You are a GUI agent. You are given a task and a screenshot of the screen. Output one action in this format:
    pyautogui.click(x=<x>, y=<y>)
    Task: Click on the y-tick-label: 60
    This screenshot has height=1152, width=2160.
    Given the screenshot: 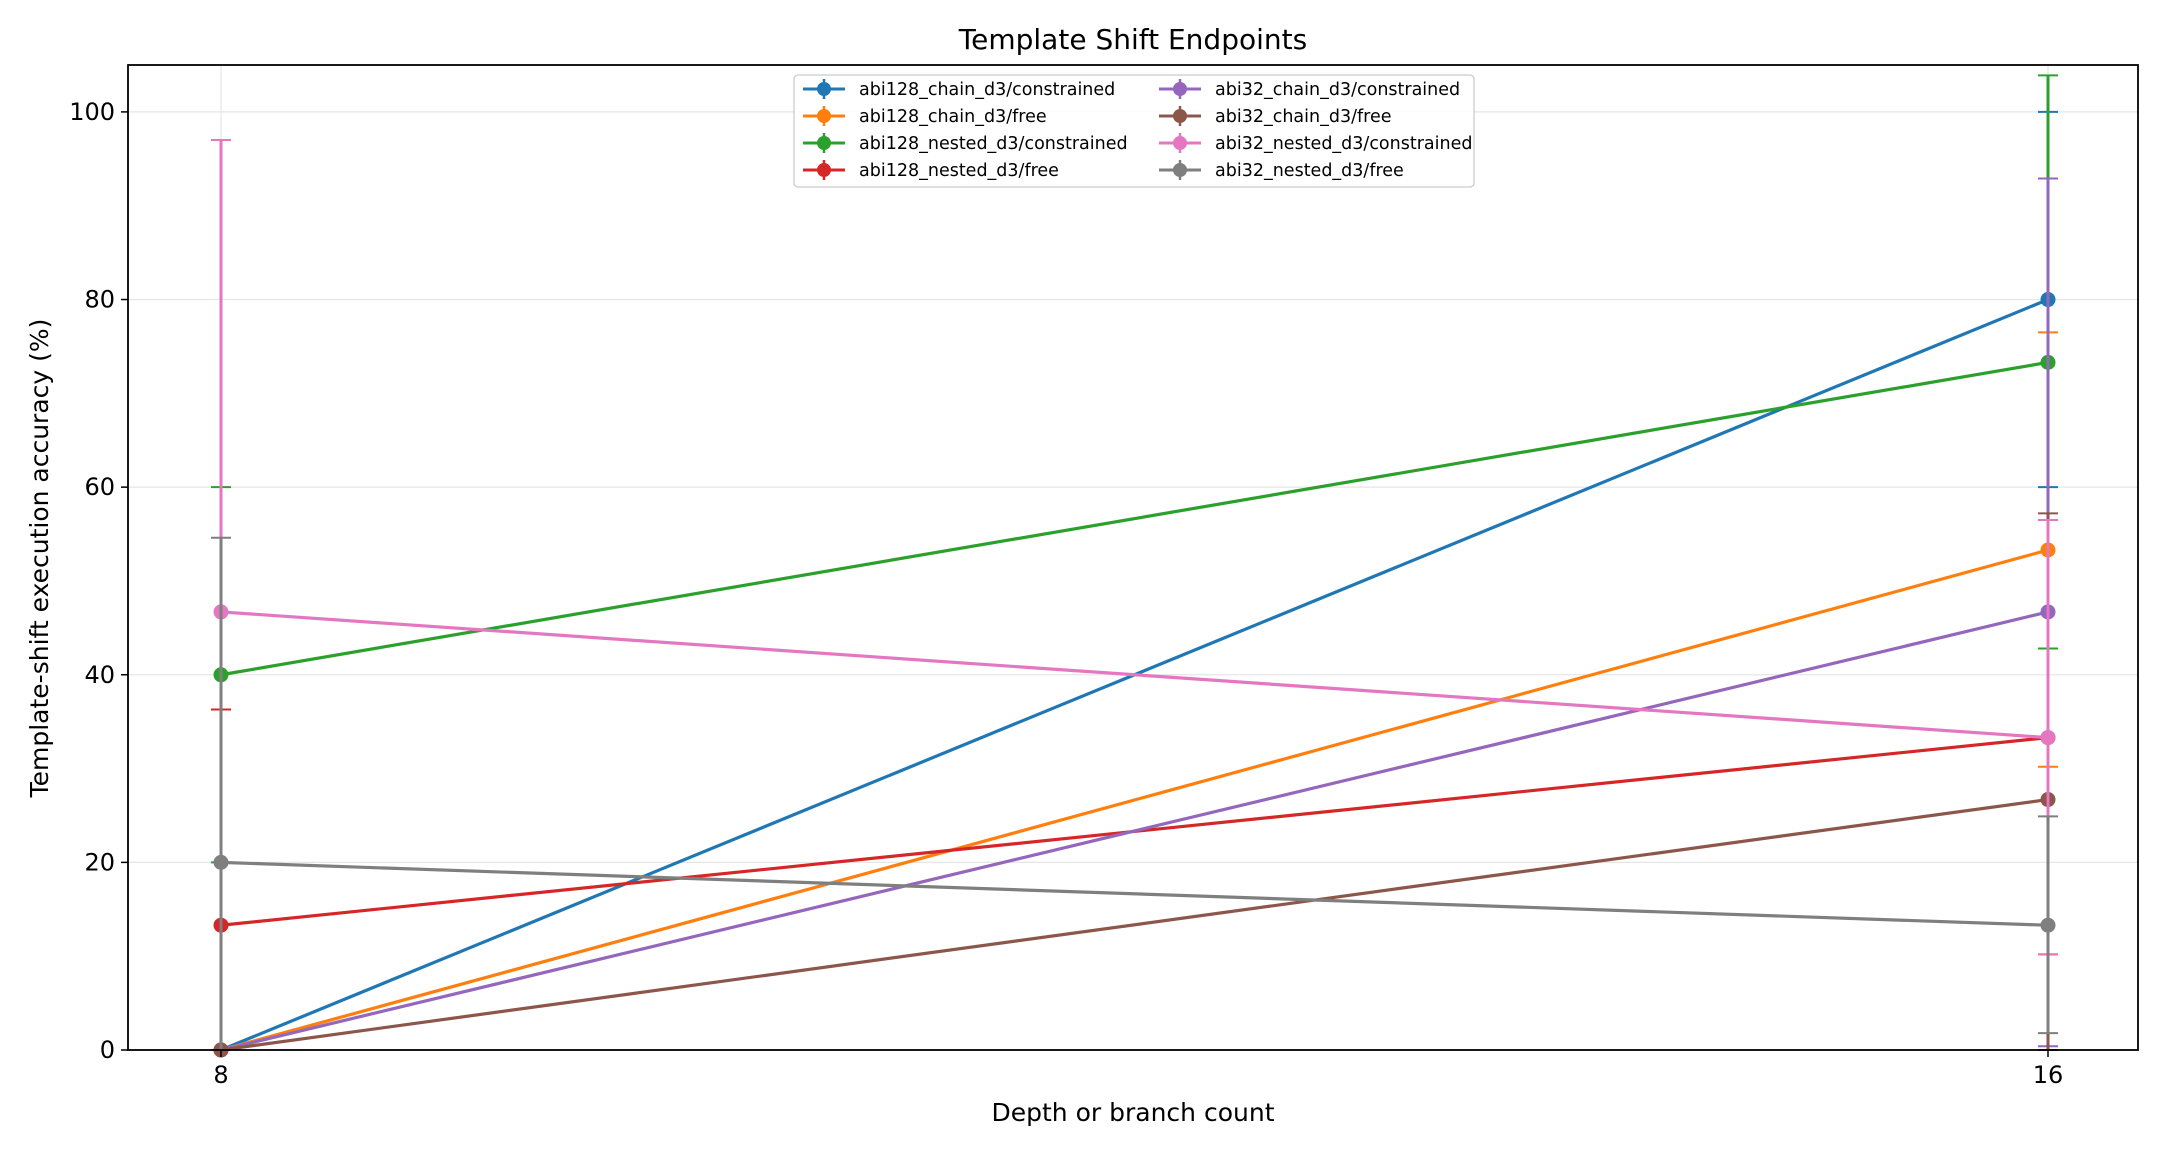 What is the action you would take?
    pyautogui.click(x=99, y=487)
    